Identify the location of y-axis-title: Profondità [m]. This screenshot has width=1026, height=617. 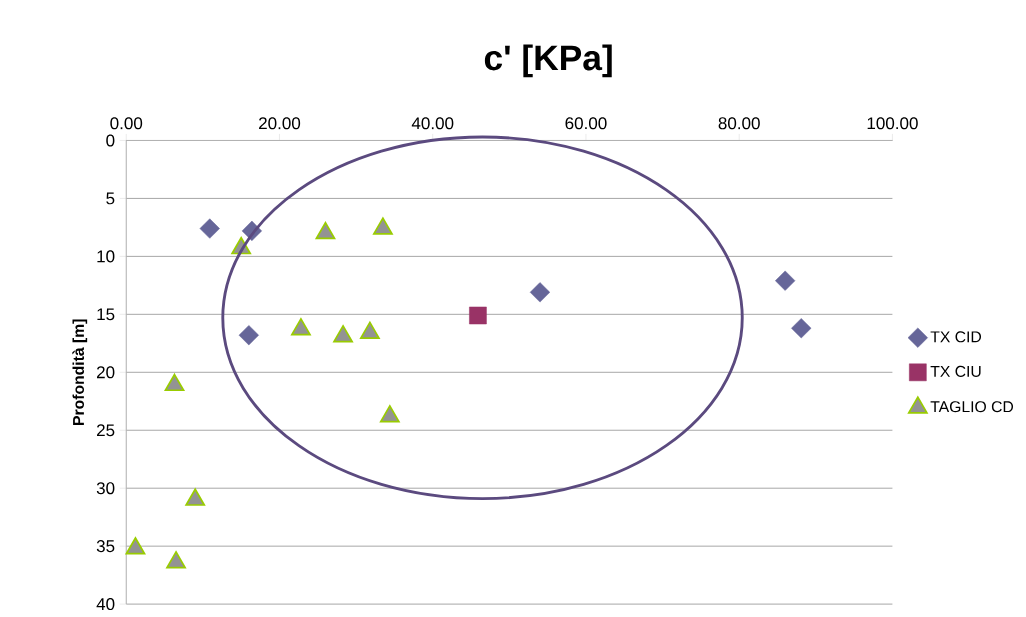
(80, 372).